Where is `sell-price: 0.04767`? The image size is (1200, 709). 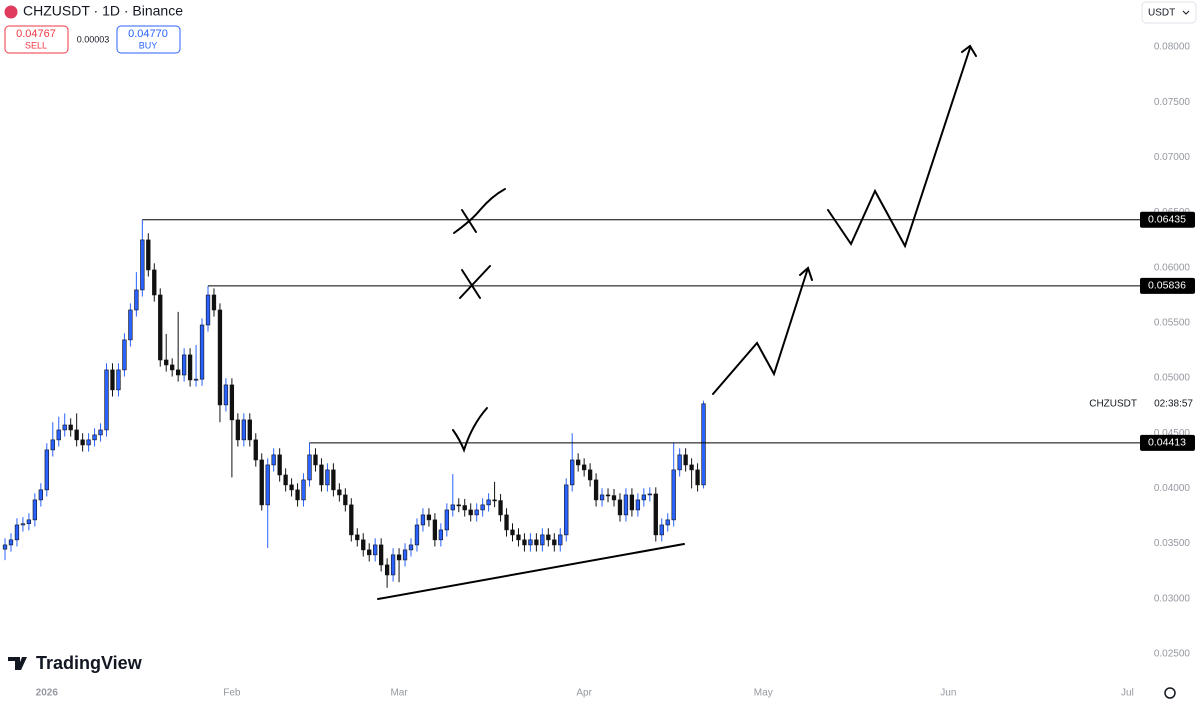 sell-price: 0.04767 is located at coordinates (36, 34).